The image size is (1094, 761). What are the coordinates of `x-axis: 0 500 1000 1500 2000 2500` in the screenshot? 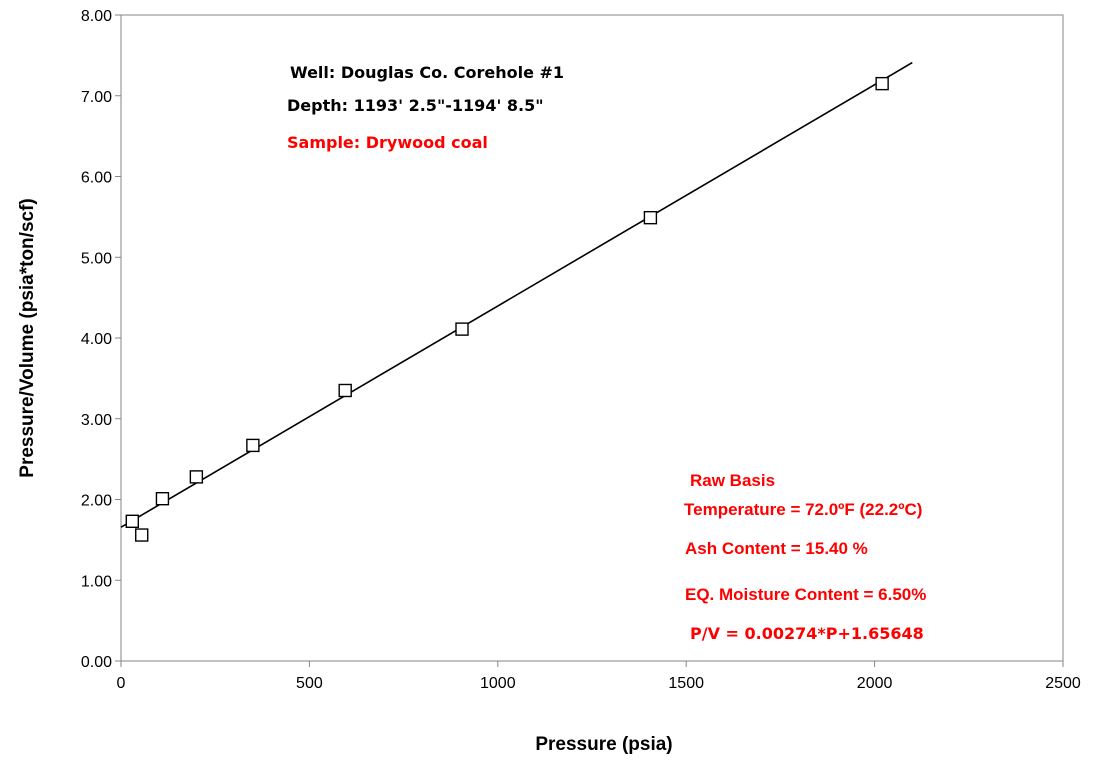 It's located at (599, 676).